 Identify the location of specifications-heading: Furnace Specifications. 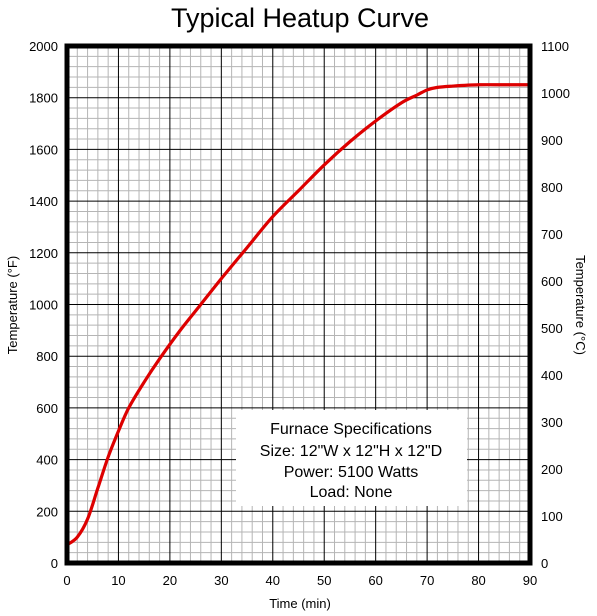
(351, 429).